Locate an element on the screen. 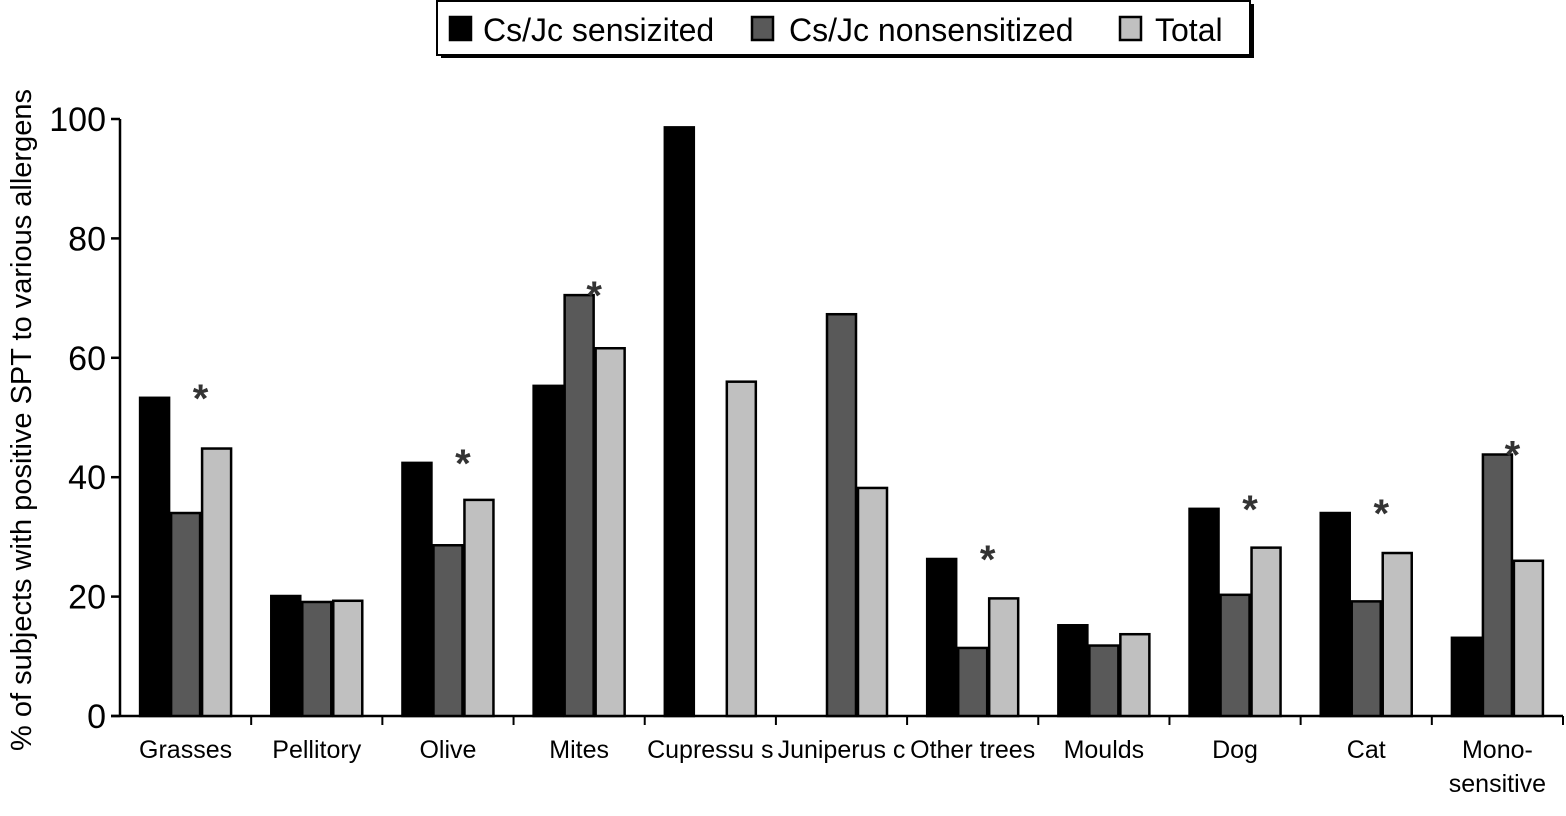  x-tick-label: Mites is located at coordinates (579, 750).